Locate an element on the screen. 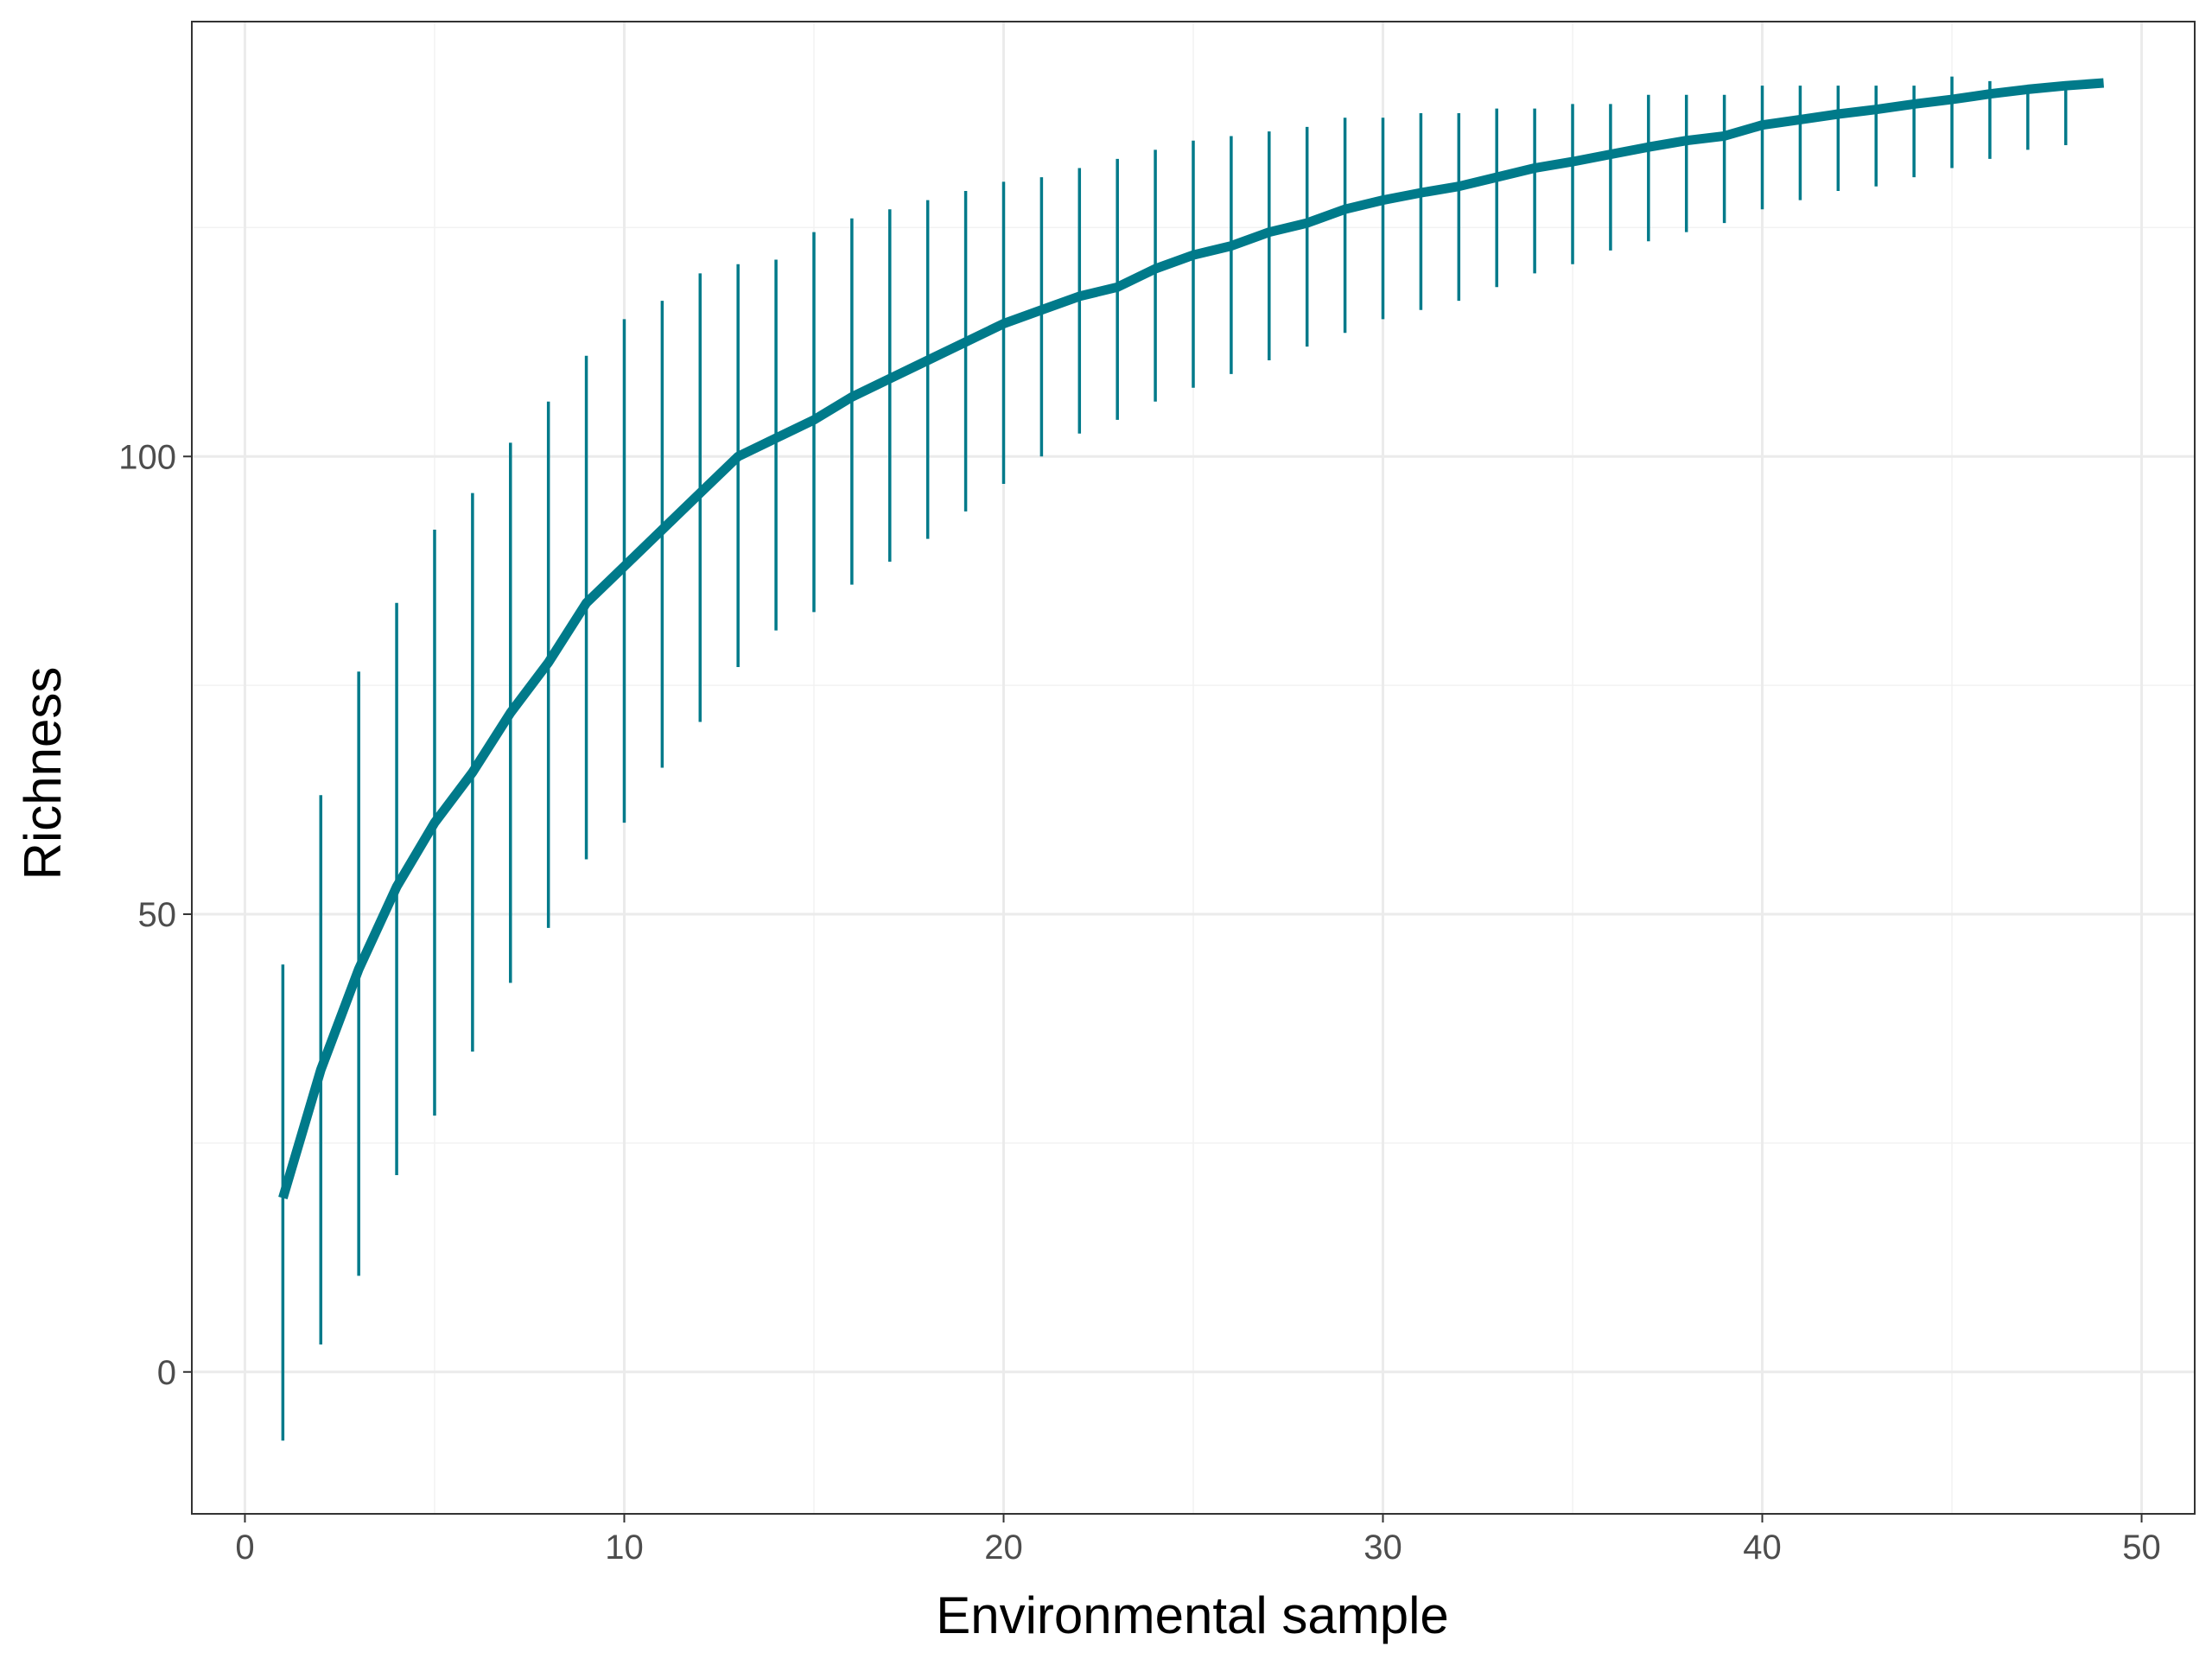  x-tick-label: 50 is located at coordinates (2141, 1548).